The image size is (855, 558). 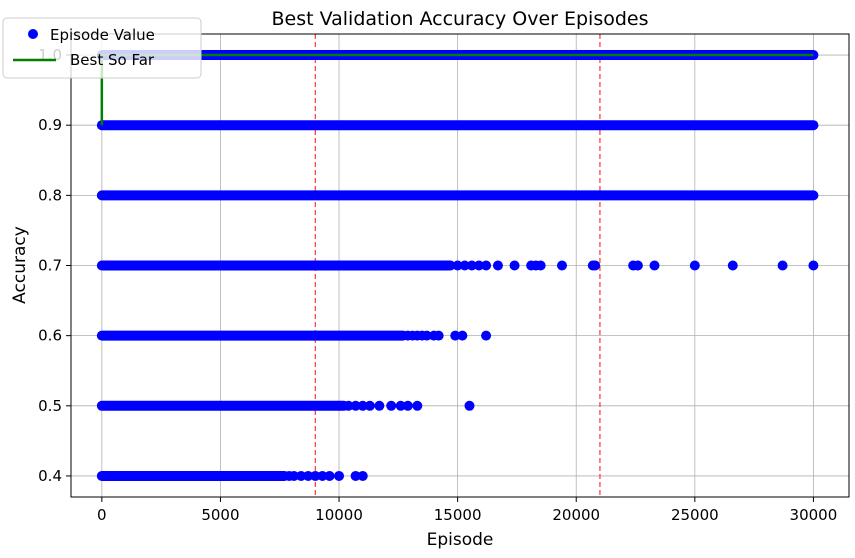 I want to click on y-axis-label: Accuracy, so click(x=20, y=265).